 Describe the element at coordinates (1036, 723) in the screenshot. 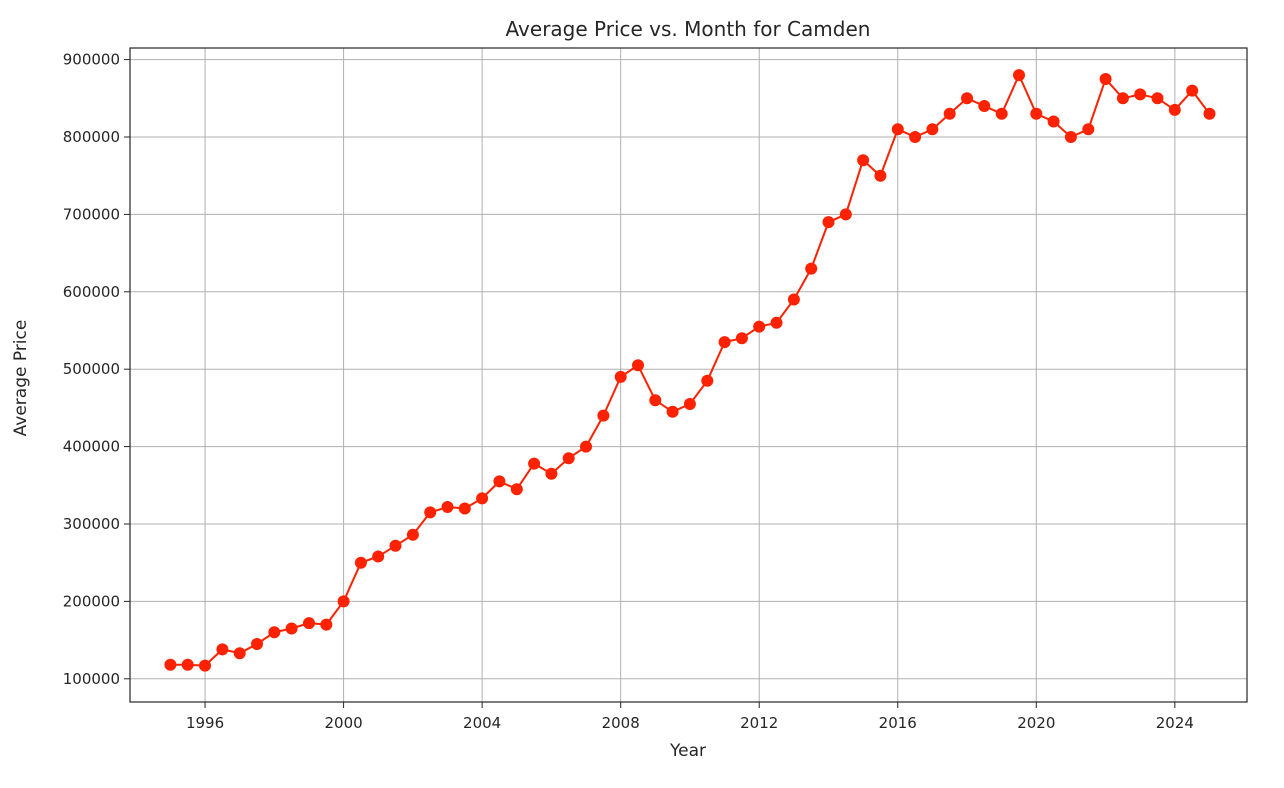

I see `x-tick-label: 2020` at that location.